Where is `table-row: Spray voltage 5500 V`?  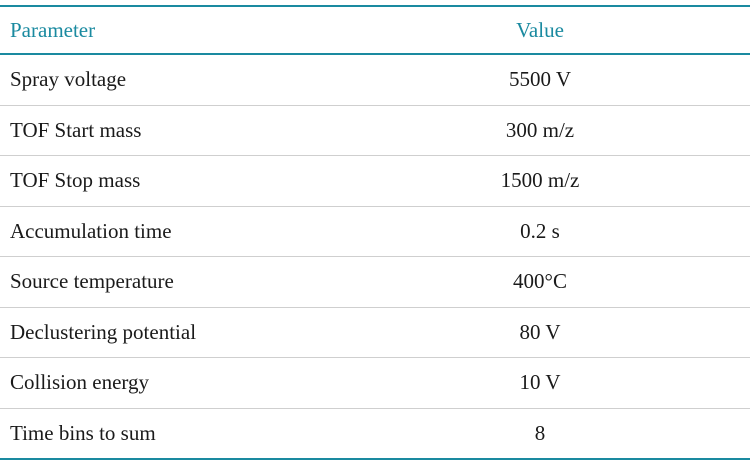
table-row: Spray voltage 5500 V is located at coordinates (375, 80).